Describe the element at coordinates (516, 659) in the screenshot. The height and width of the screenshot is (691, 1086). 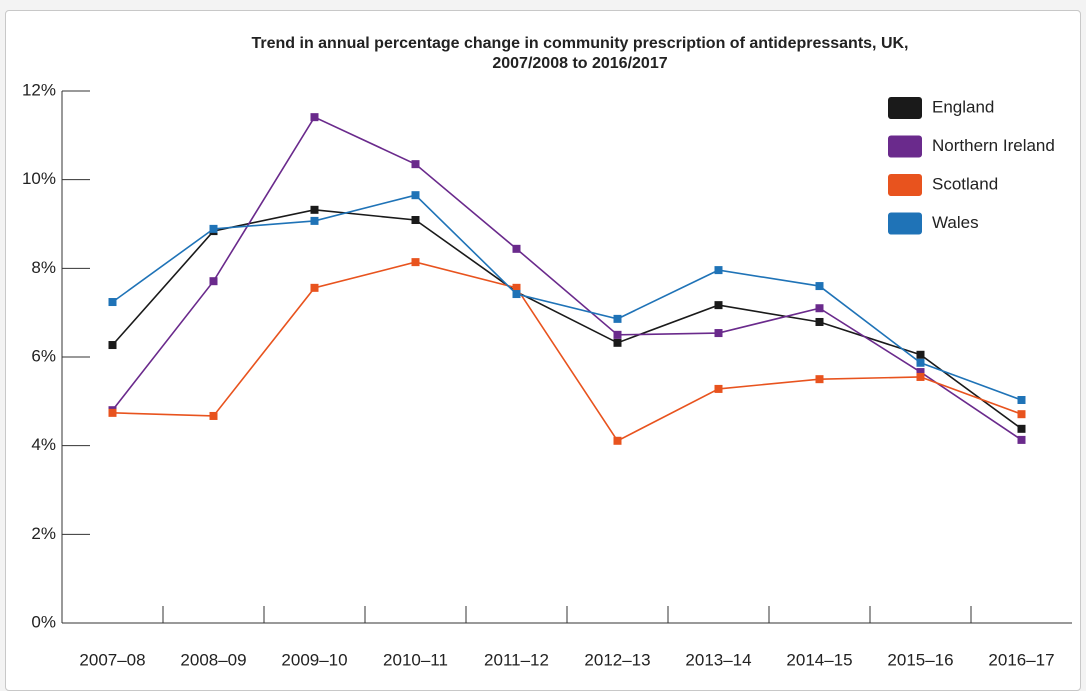
I see `x-tick-label: 2011–12` at that location.